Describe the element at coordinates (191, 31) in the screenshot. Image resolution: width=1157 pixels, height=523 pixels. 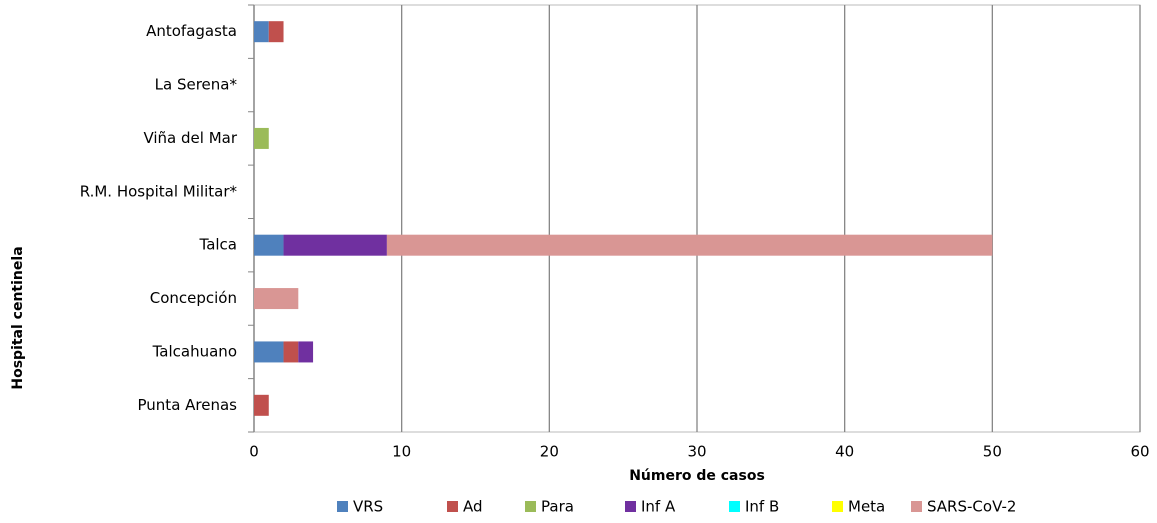
I see `y-tick-label: Antofagasta` at that location.